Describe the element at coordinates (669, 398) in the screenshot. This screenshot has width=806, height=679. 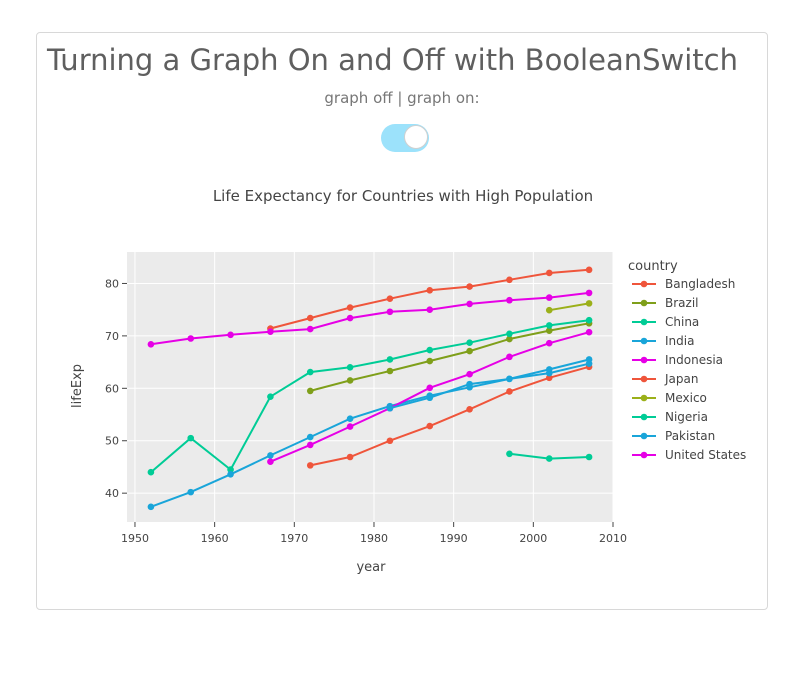
I see `legend-item-mexico: Mexico` at that location.